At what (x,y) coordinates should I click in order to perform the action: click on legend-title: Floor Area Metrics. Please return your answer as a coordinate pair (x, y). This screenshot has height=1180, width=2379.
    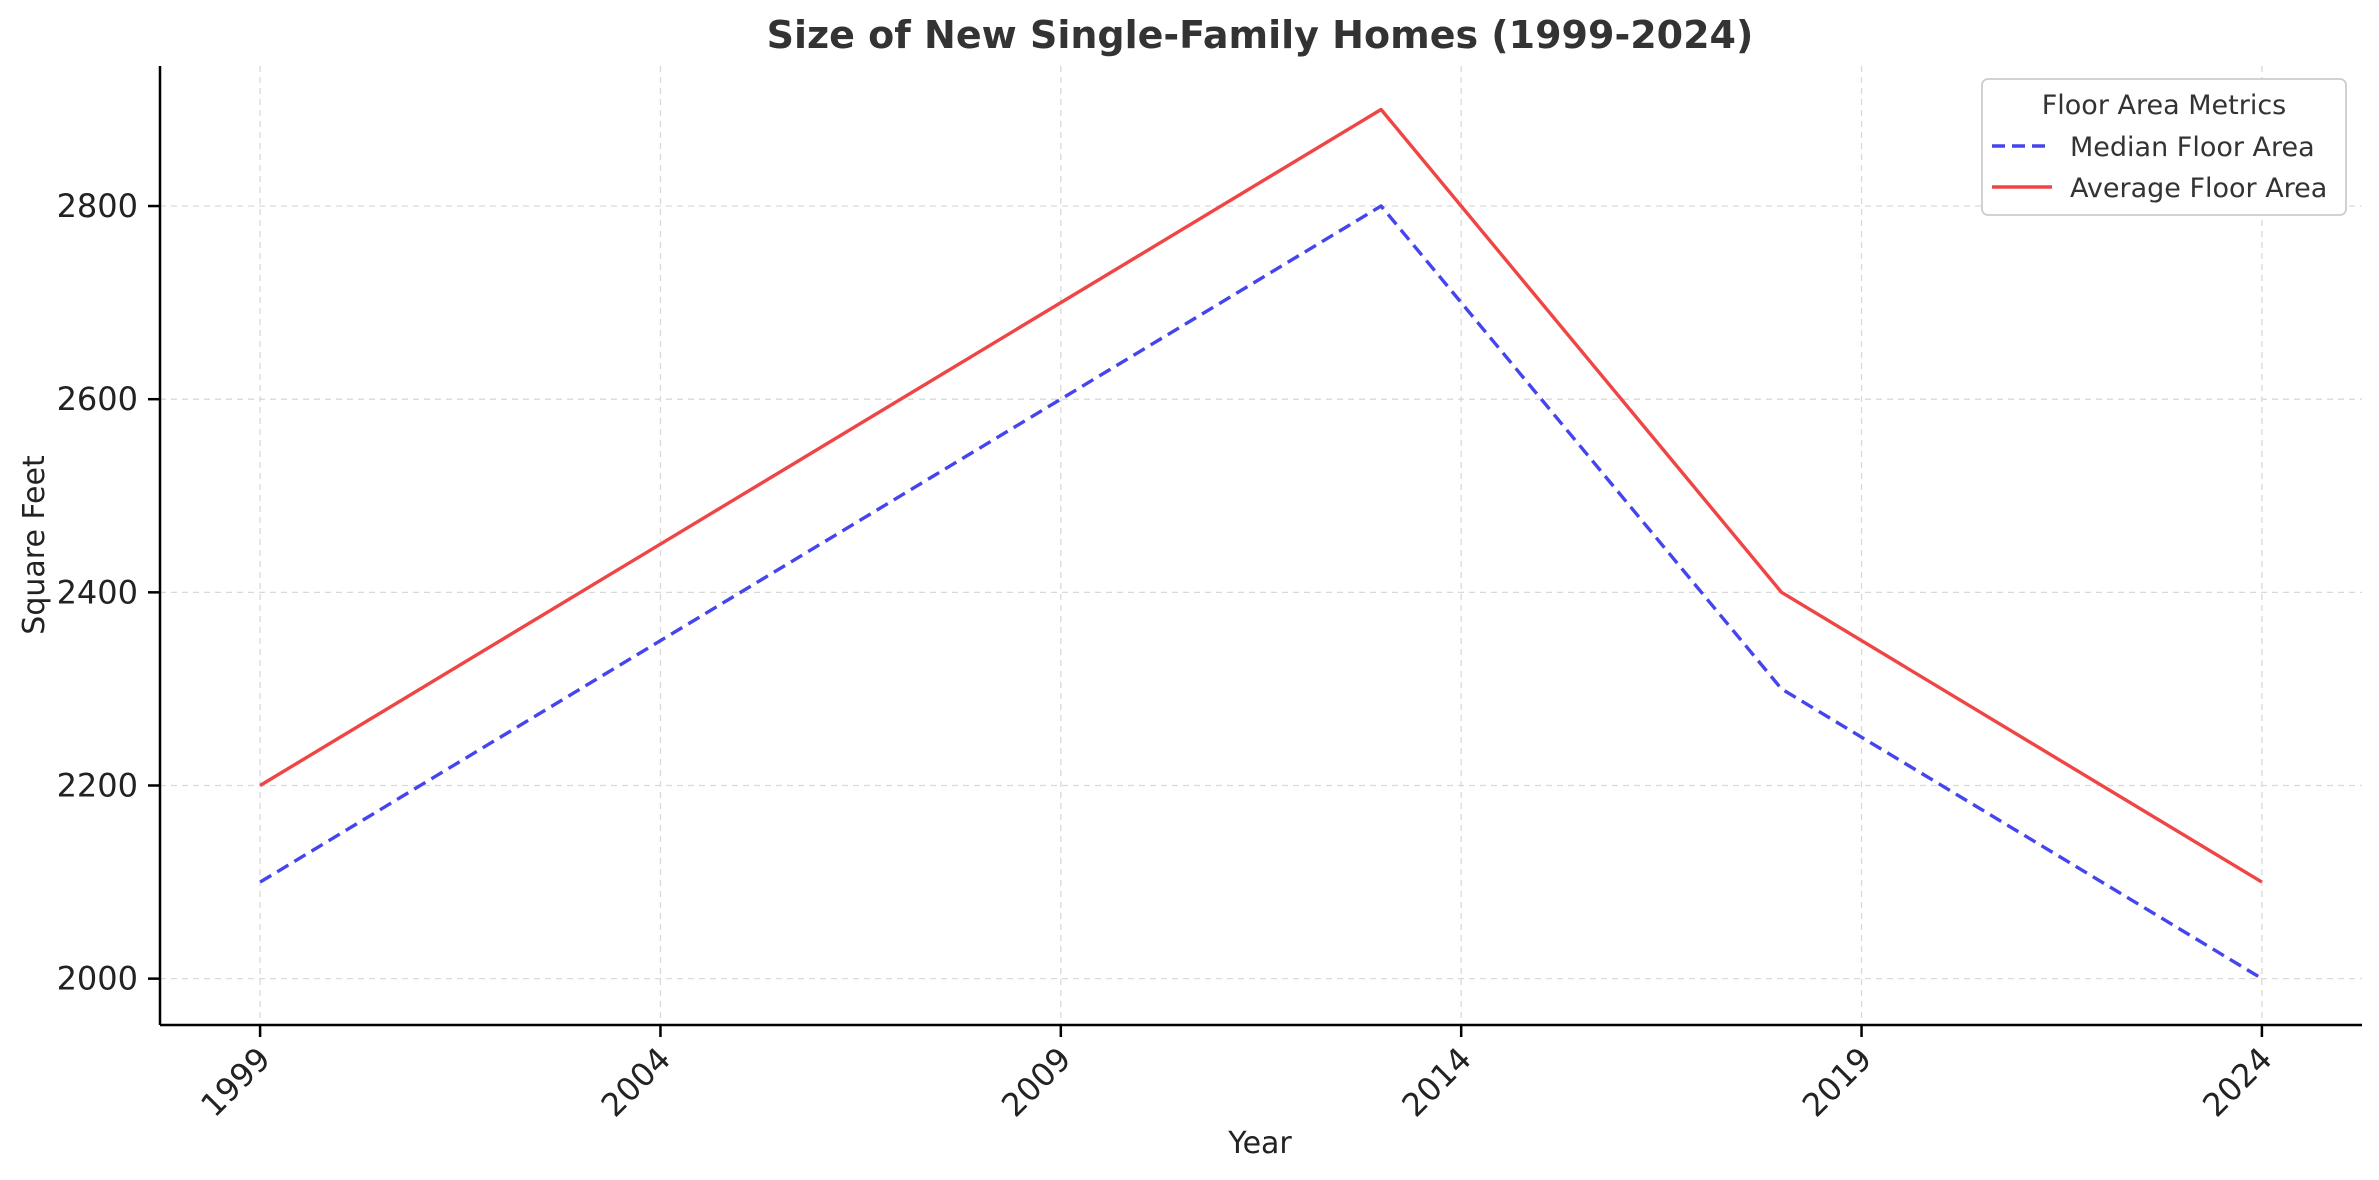
    Looking at the image, I should click on (2164, 105).